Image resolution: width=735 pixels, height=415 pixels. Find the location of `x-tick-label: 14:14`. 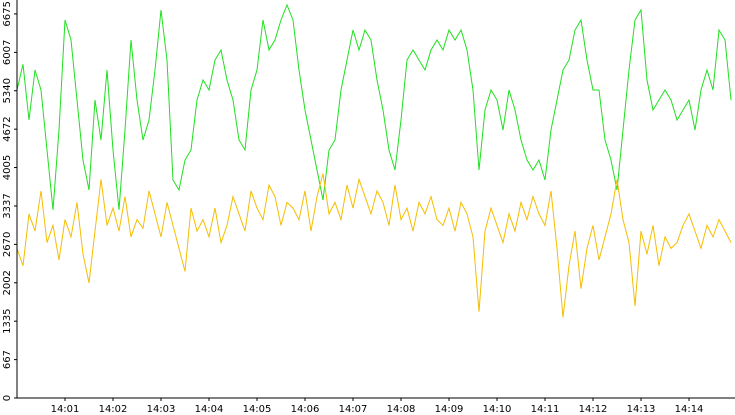

x-tick-label: 14:14 is located at coordinates (689, 409).